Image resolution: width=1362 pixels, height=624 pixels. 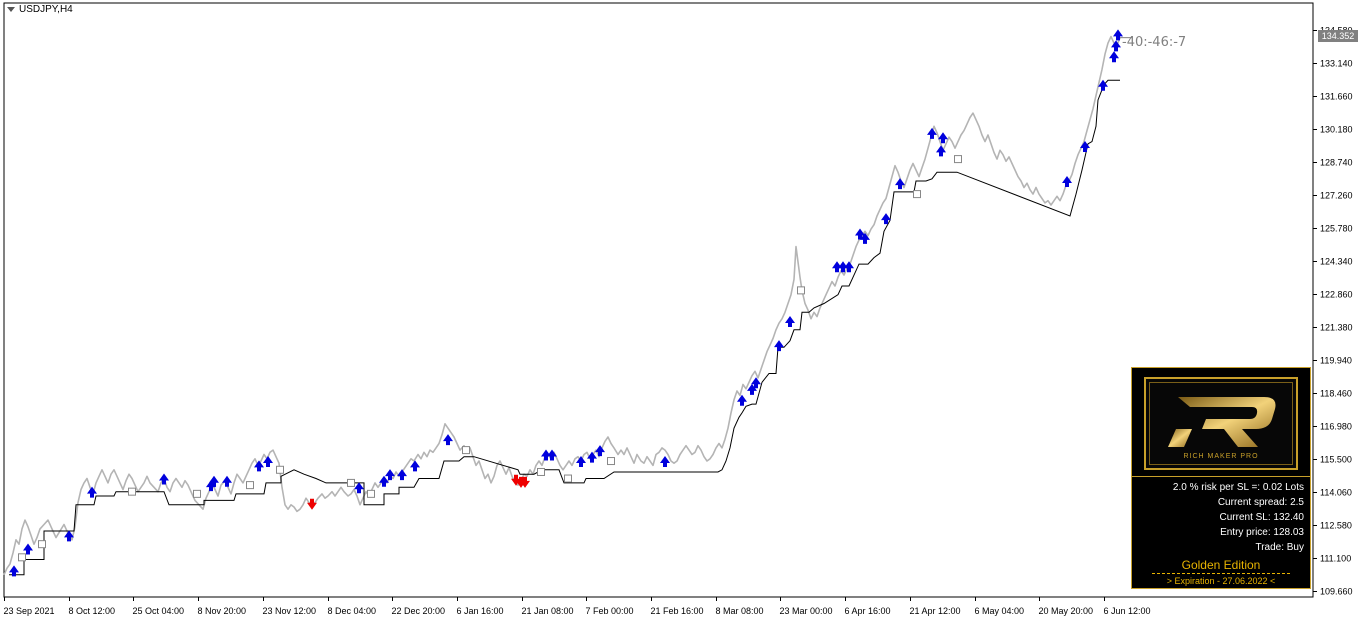 What do you see at coordinates (1336, 163) in the screenshot?
I see `y-tick-label: 128.740` at bounding box center [1336, 163].